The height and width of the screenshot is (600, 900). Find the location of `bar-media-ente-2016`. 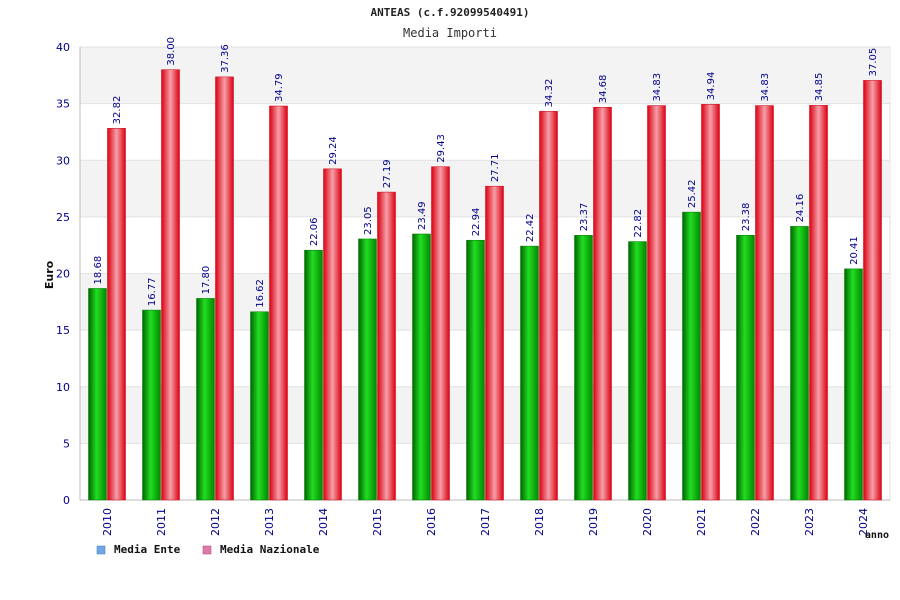

bar-media-ente-2016 is located at coordinates (421, 367).